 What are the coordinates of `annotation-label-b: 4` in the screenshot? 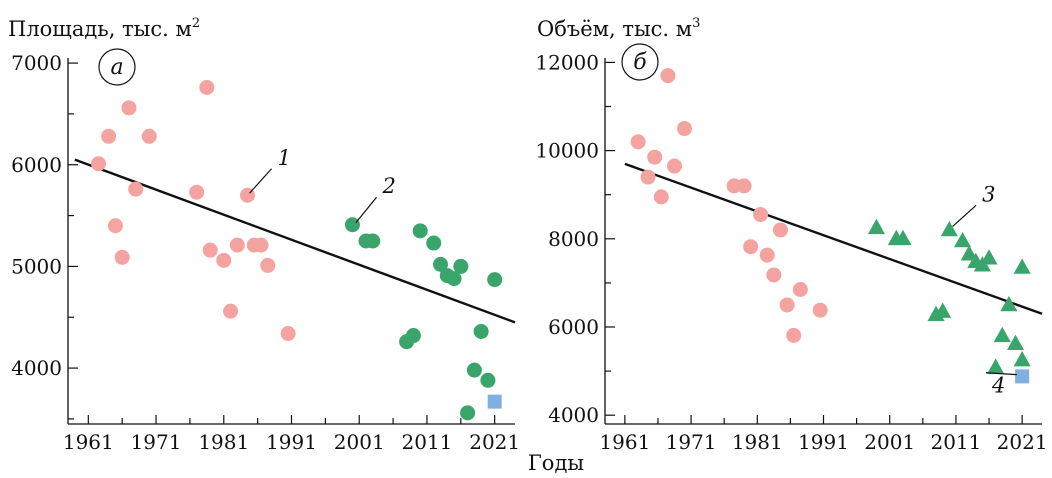 It's located at (998, 386).